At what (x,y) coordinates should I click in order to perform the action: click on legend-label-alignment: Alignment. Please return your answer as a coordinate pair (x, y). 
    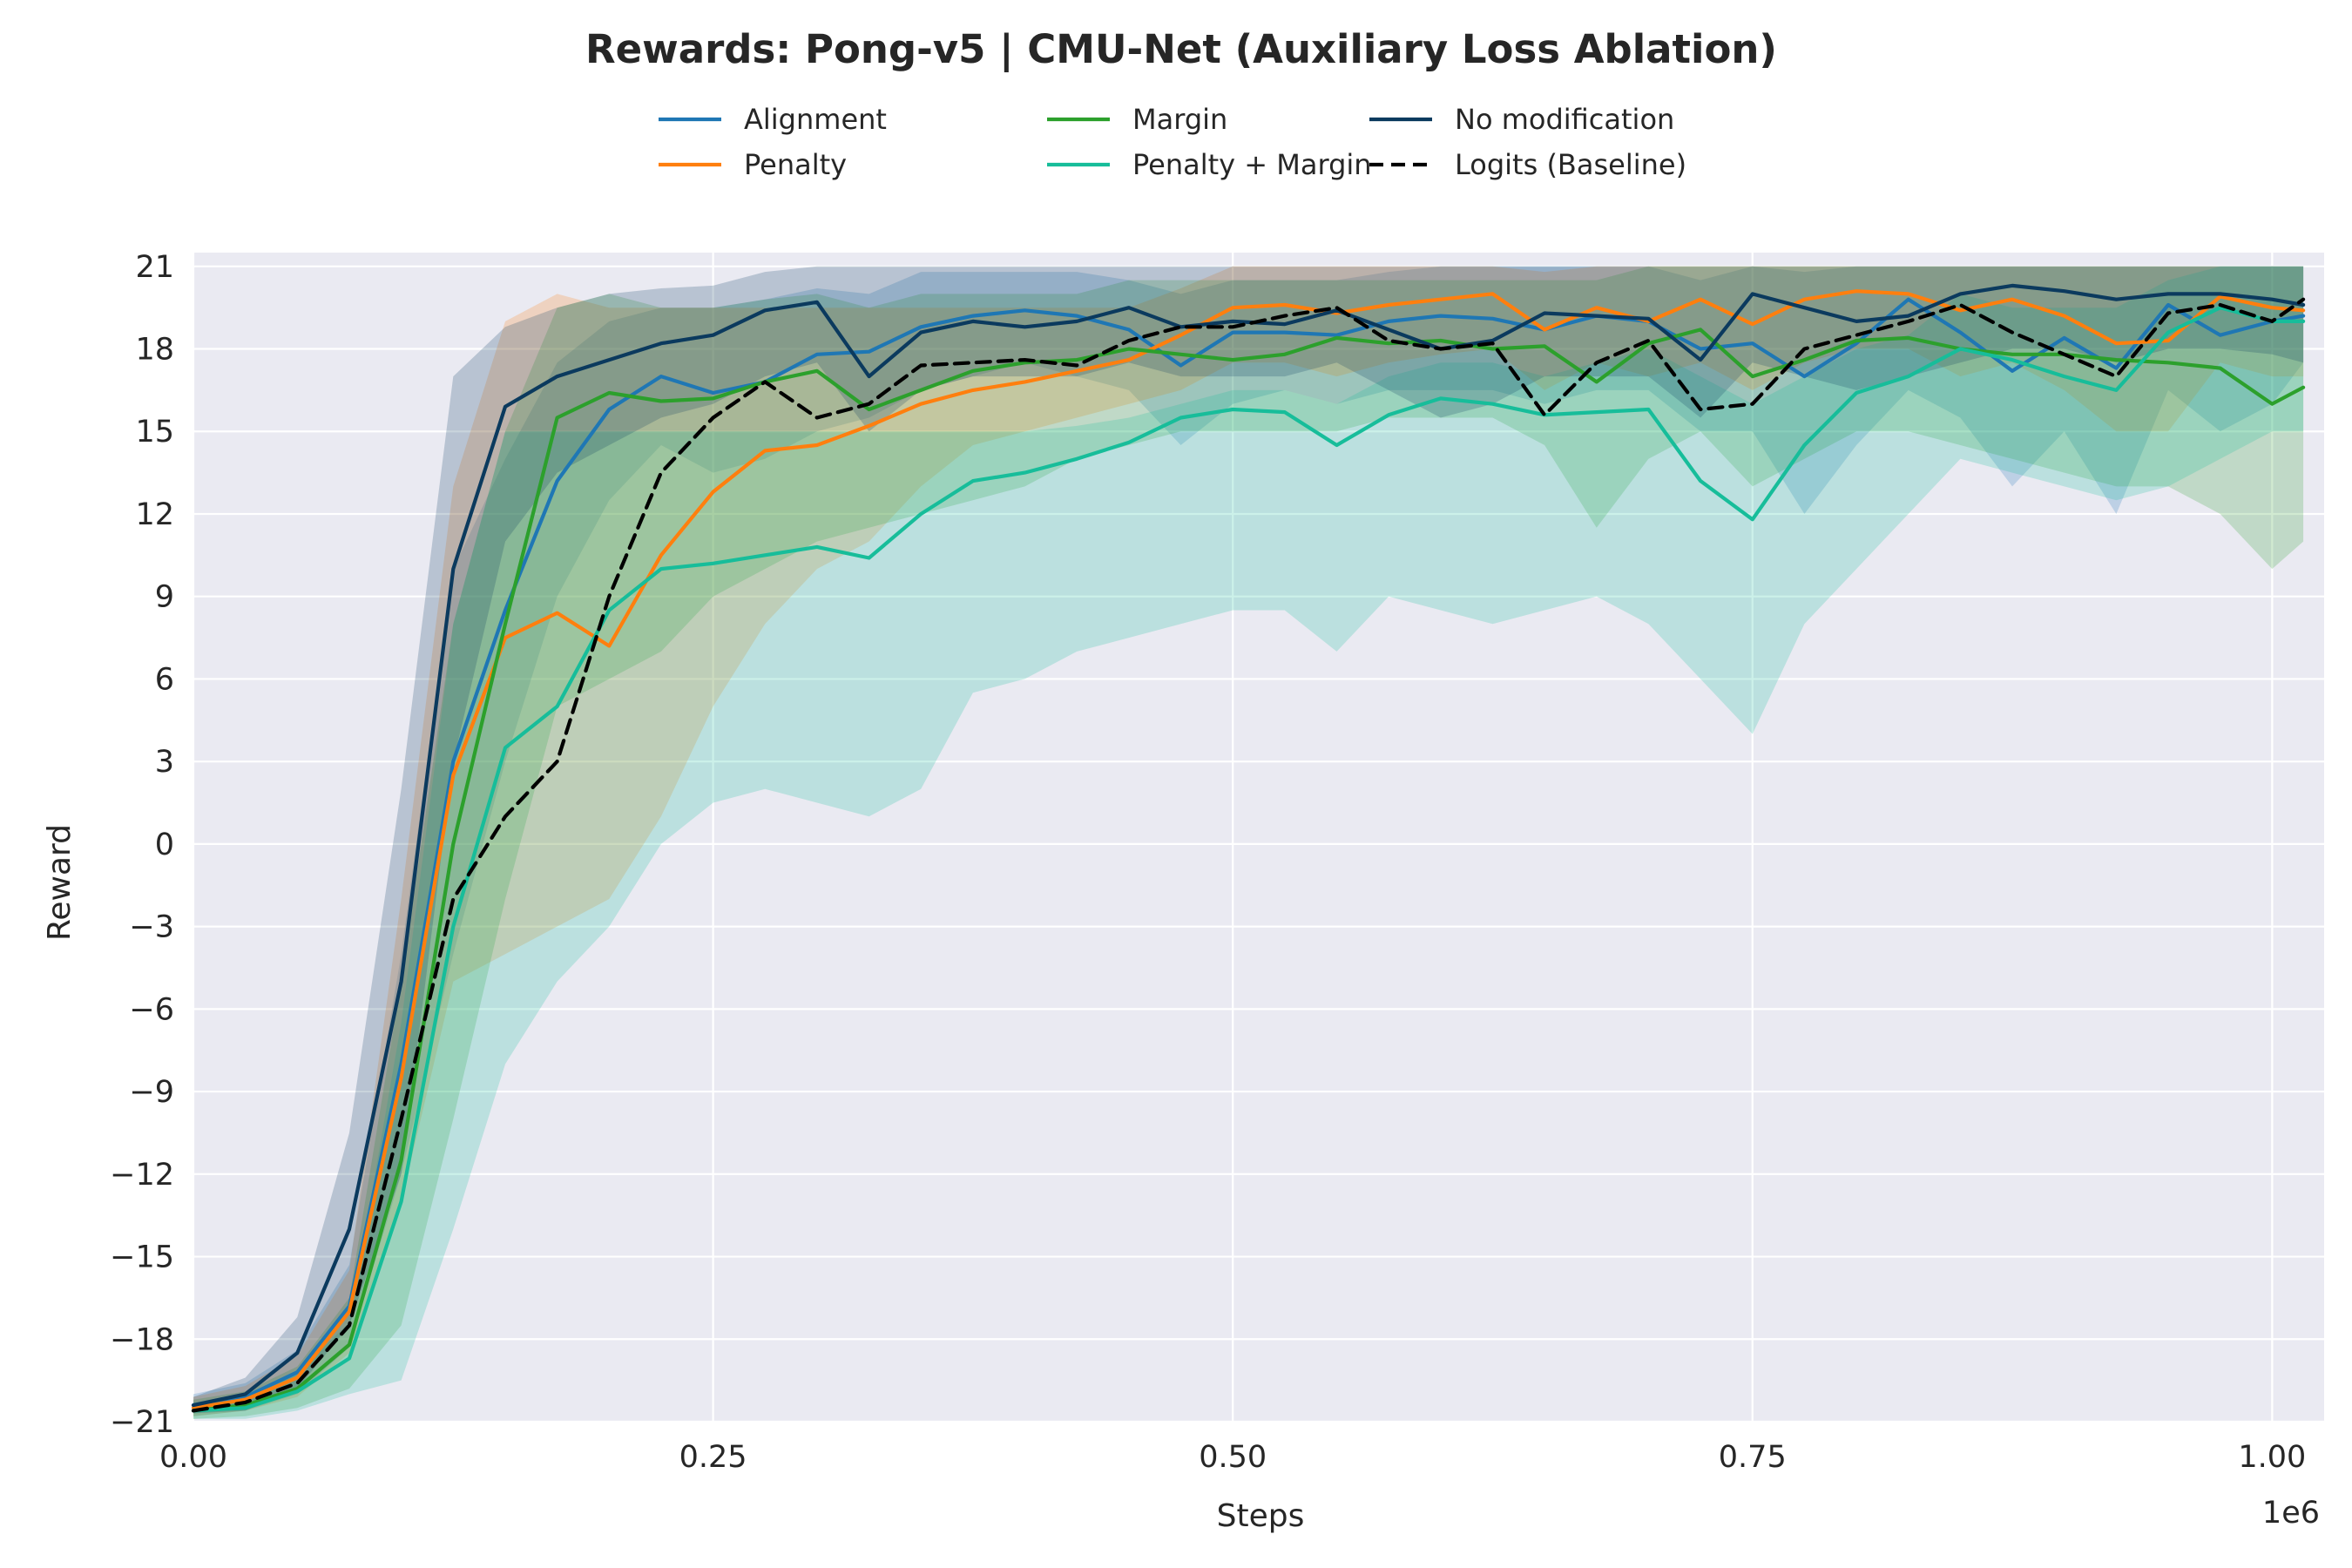
    Looking at the image, I should click on (815, 119).